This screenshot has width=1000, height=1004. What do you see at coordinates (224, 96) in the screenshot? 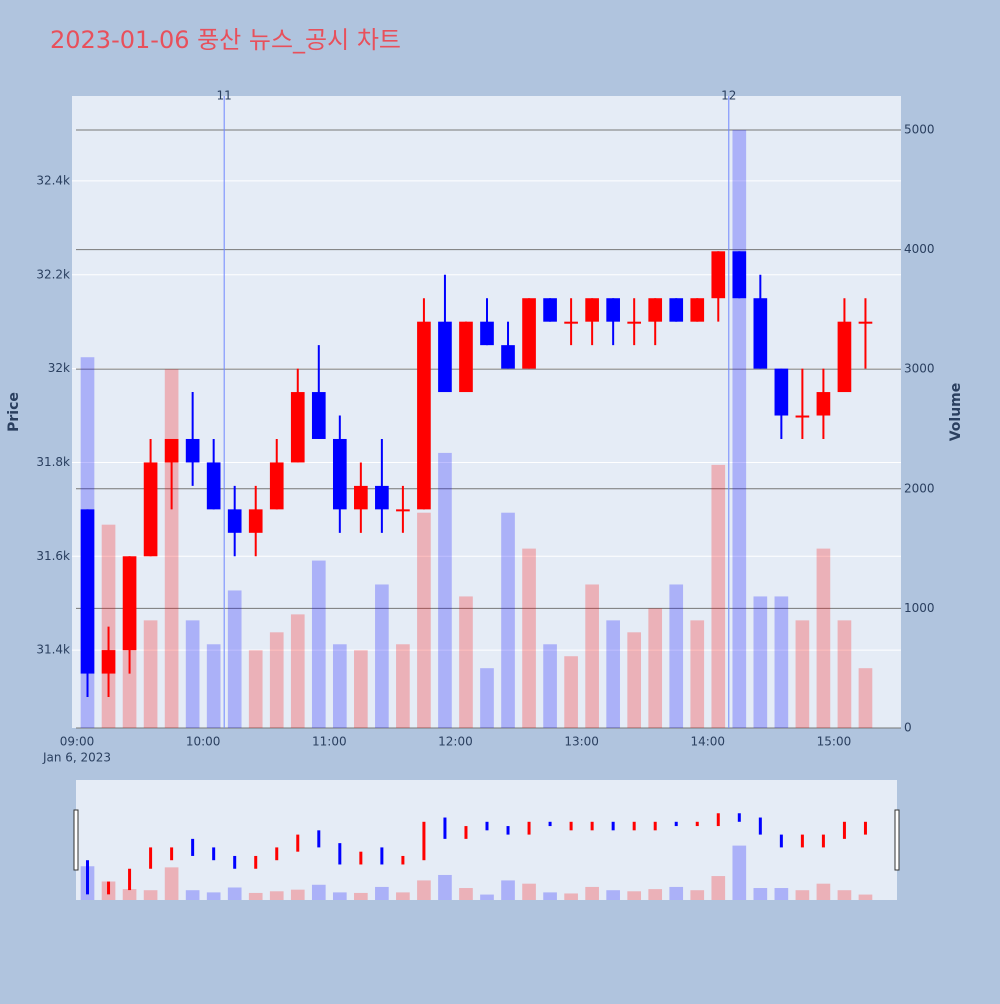
I see `news-label: 11` at bounding box center [224, 96].